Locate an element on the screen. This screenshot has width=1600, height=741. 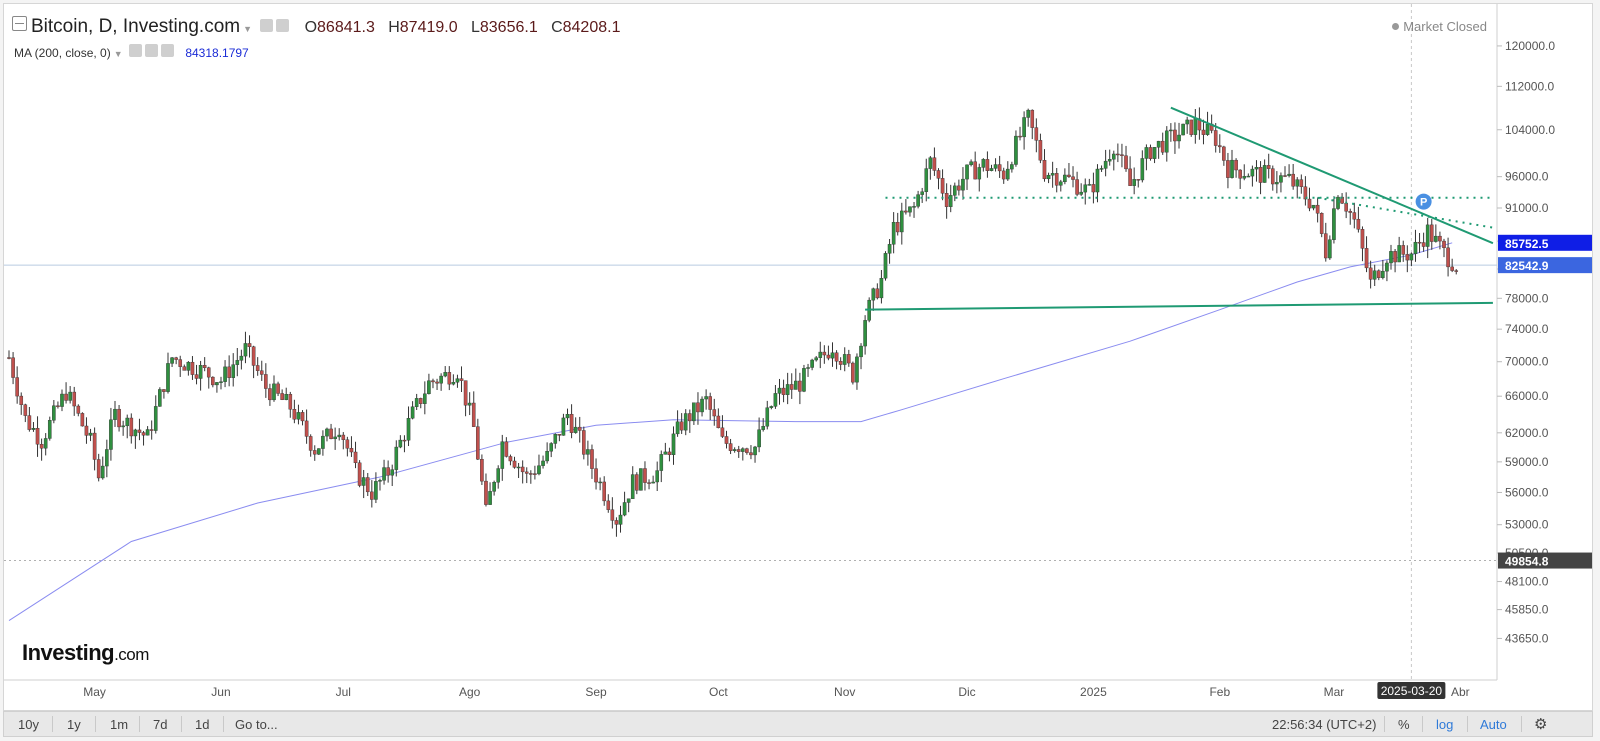
y-tick-label: 62000.0 is located at coordinates (1527, 433).